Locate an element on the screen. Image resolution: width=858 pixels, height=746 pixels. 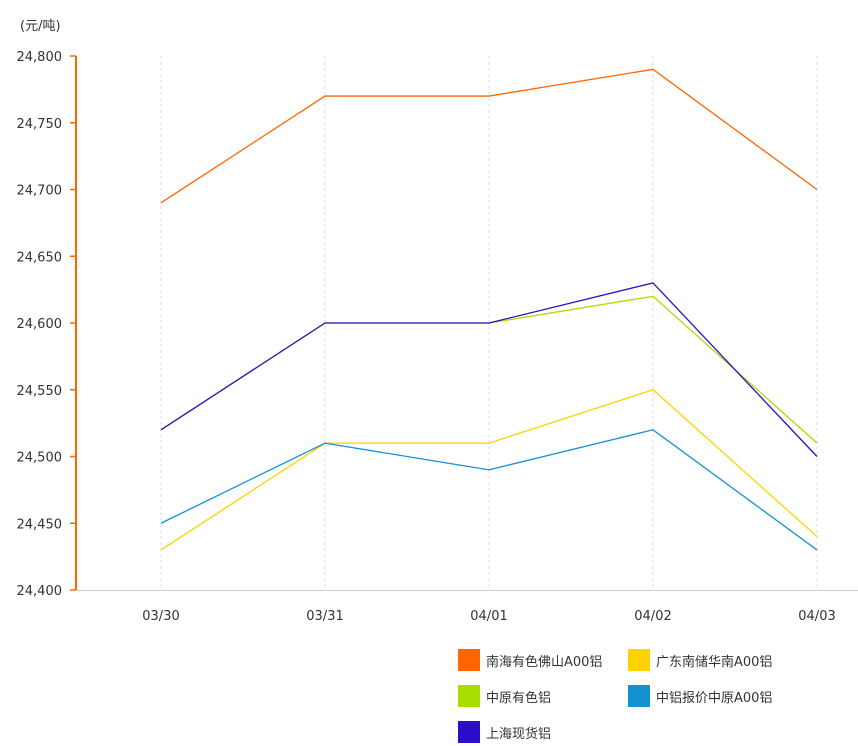
legend-item: 中铝报价中原A00铝 is located at coordinates (700, 696).